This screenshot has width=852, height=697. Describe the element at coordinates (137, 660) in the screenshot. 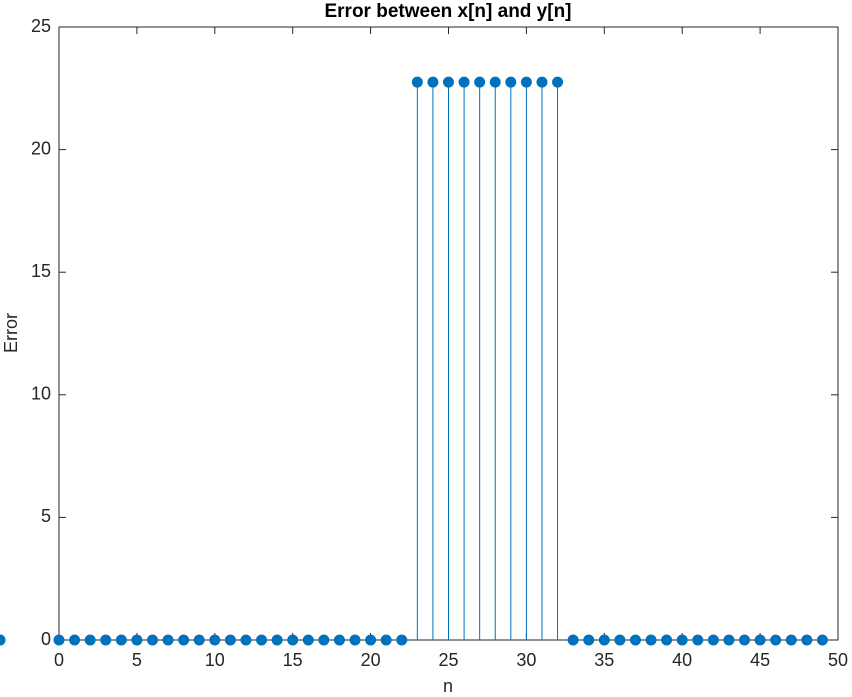

I see `x-tick-label: 5` at that location.